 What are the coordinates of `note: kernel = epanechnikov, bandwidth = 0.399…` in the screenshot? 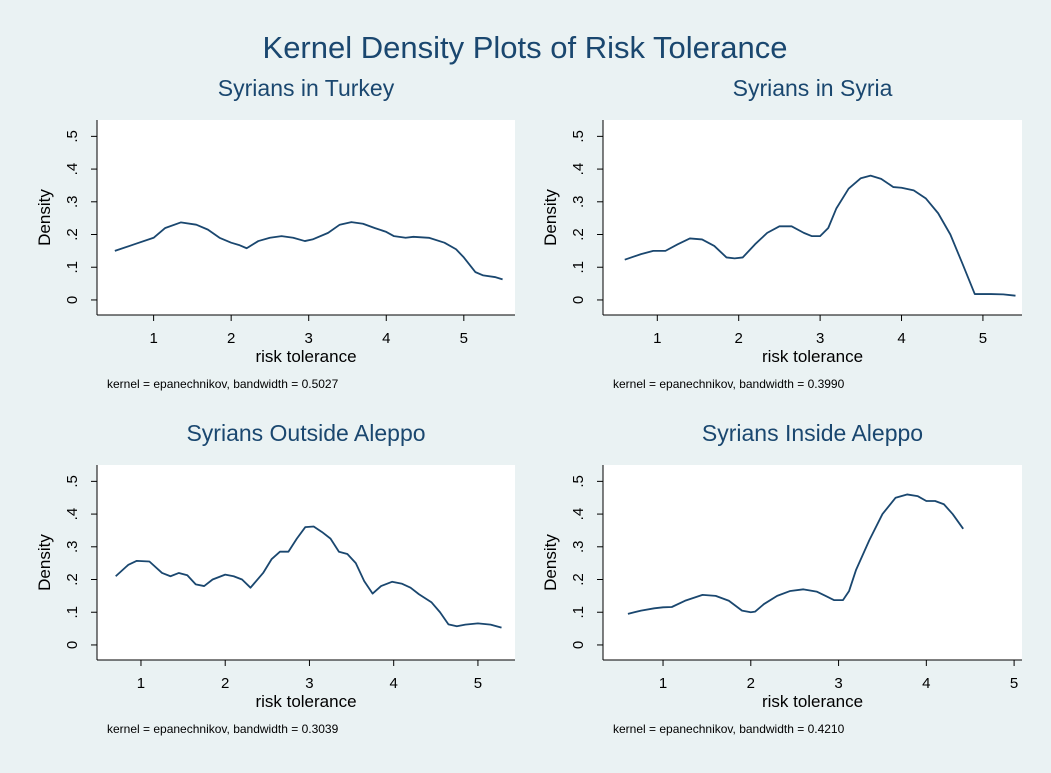 It's located at (729, 384).